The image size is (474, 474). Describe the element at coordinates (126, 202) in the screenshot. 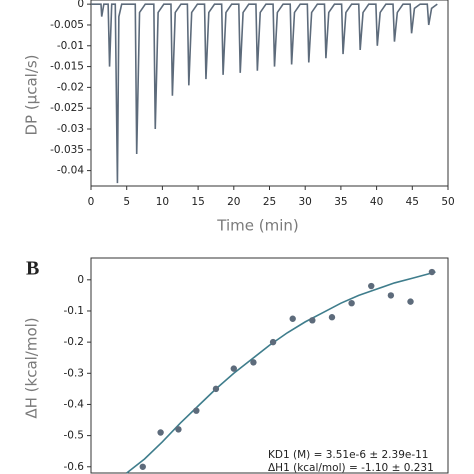

I see `x-tick-label: 5` at that location.